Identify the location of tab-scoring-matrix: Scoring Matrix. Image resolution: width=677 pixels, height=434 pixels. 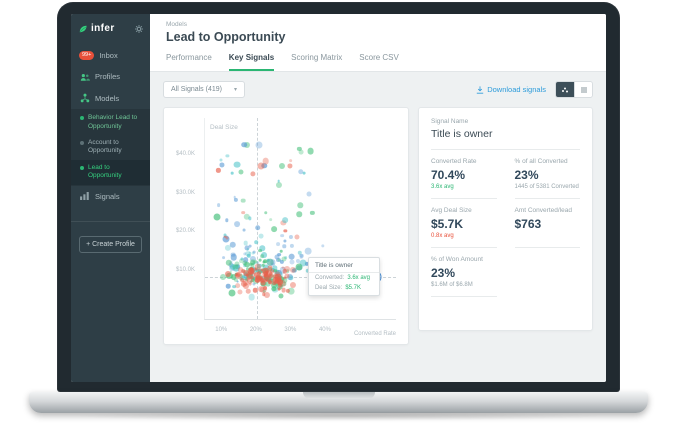
(317, 57).